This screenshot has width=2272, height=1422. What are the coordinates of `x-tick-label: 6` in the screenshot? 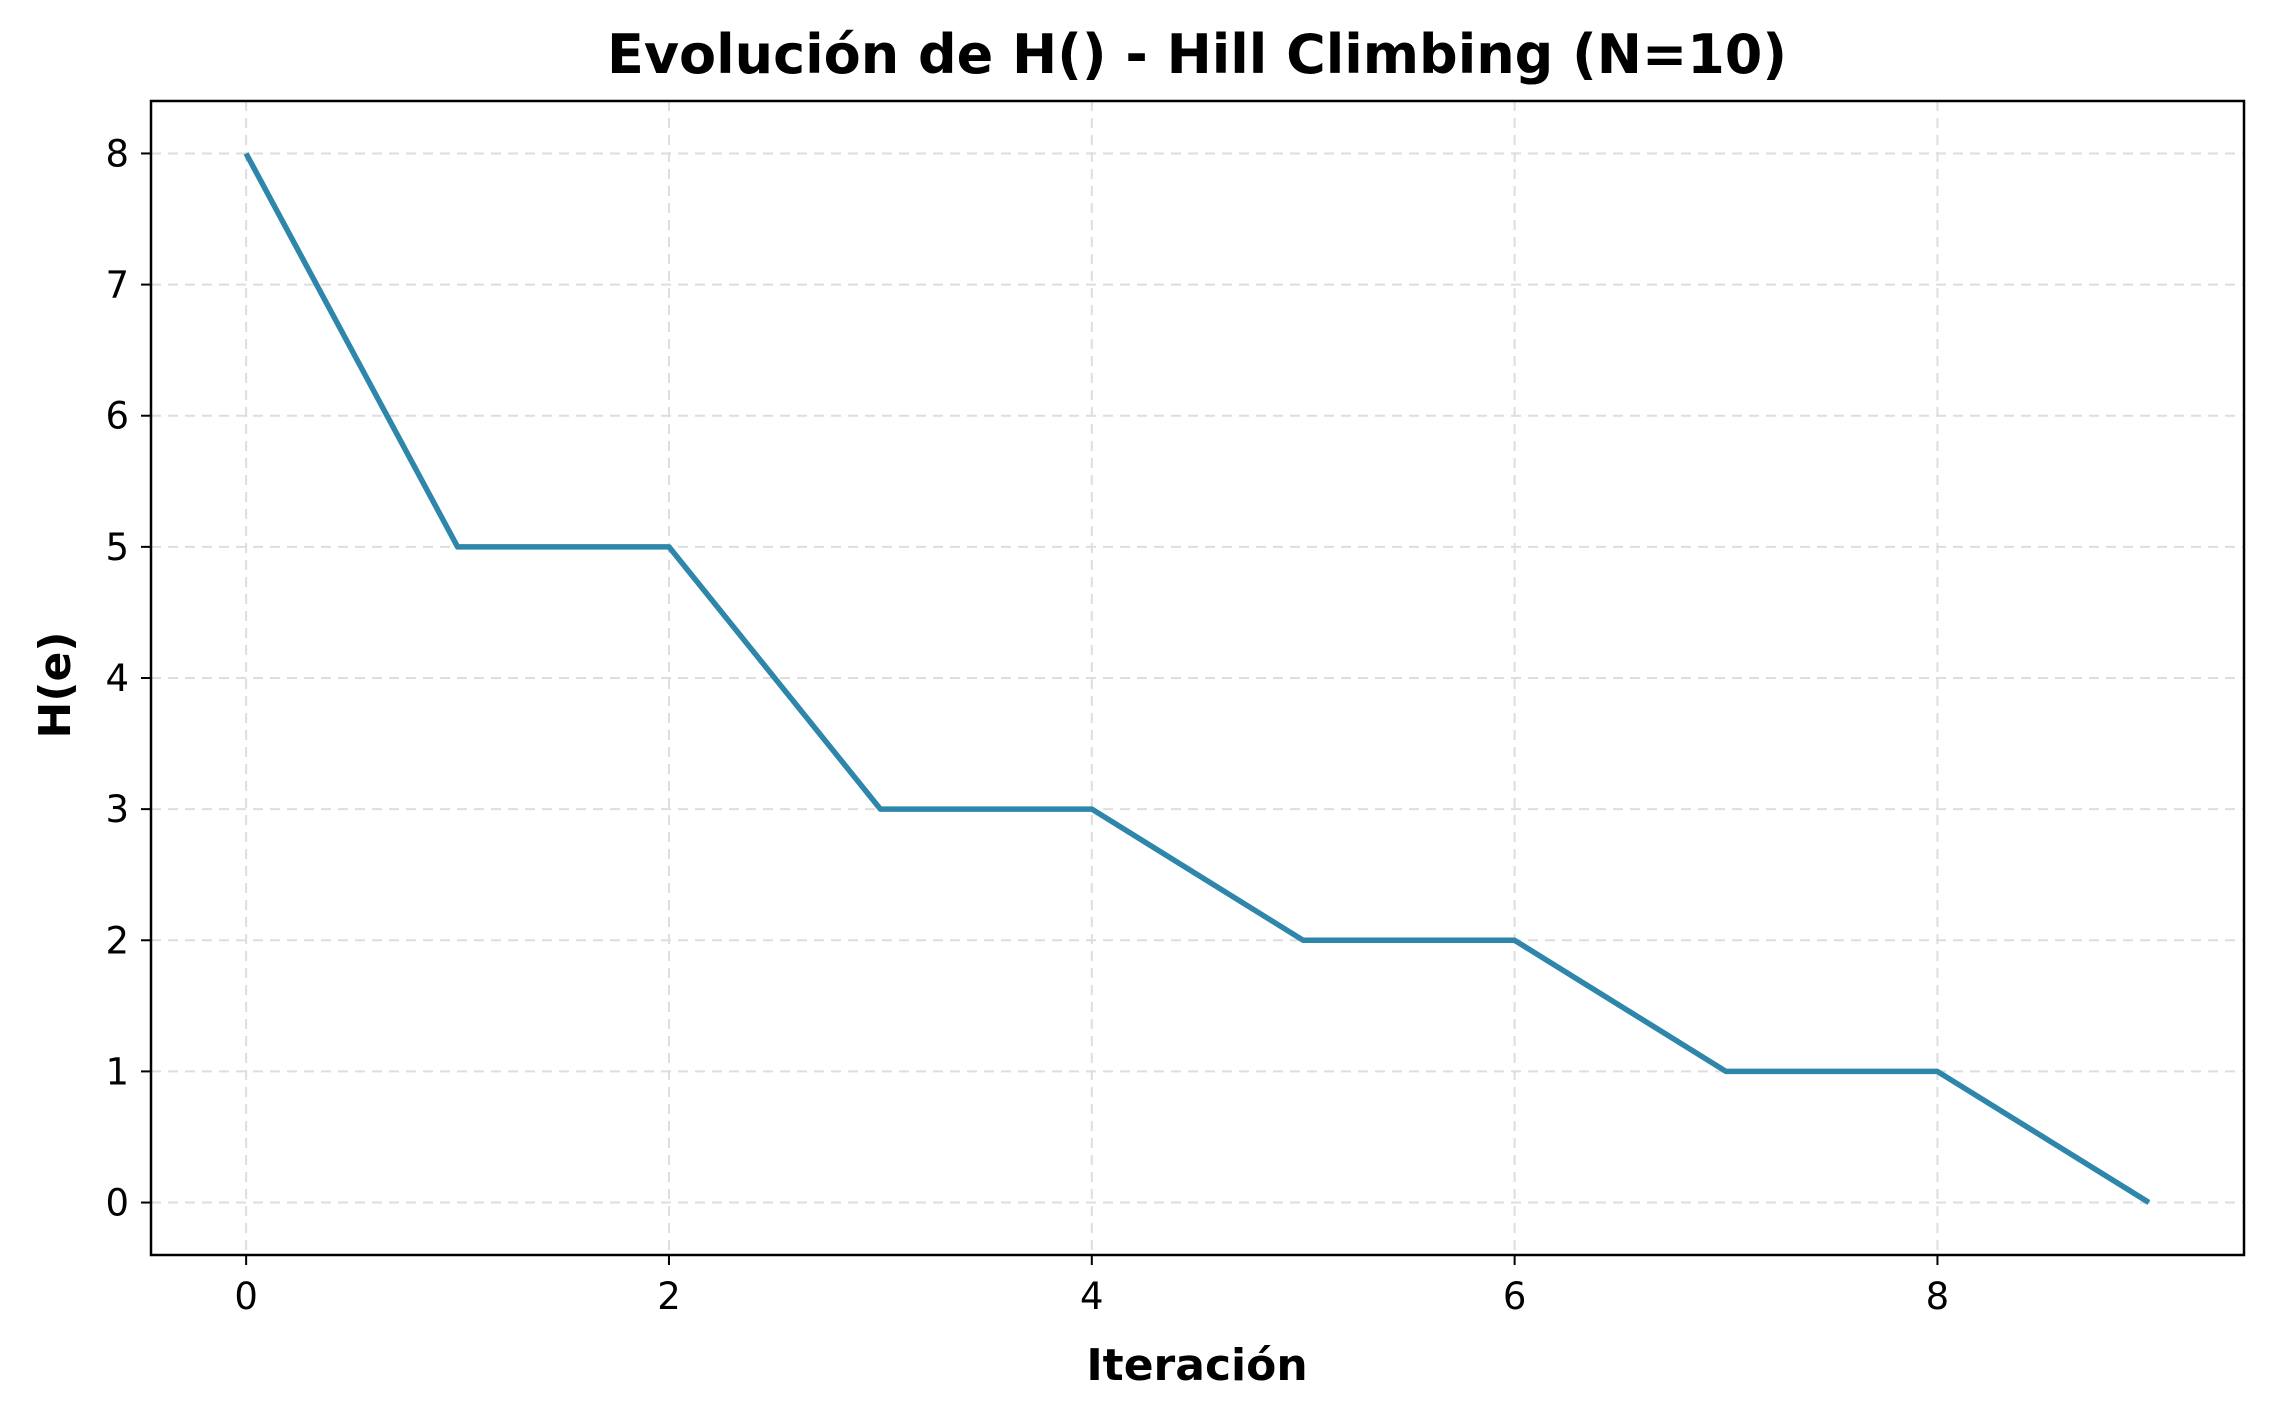 It's located at (1515, 1296).